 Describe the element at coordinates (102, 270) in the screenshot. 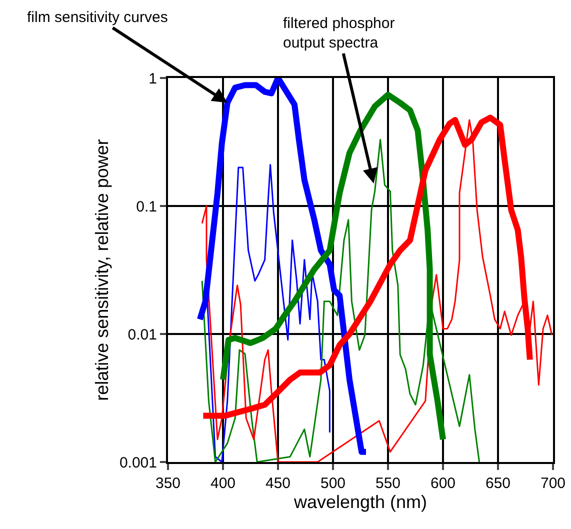

I see `y-axis-title: relative sensitivity, relative power` at that location.